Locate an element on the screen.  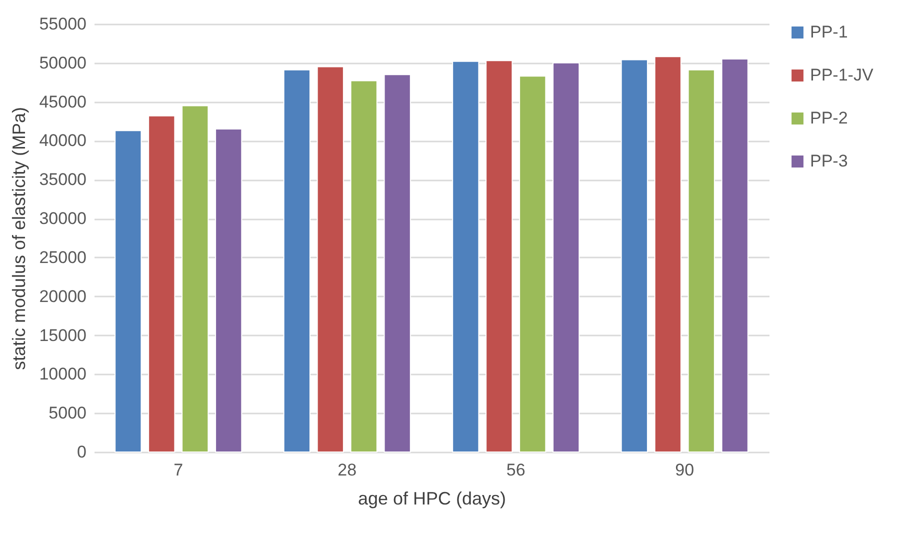
x-tick-label: 28 is located at coordinates (347, 470).